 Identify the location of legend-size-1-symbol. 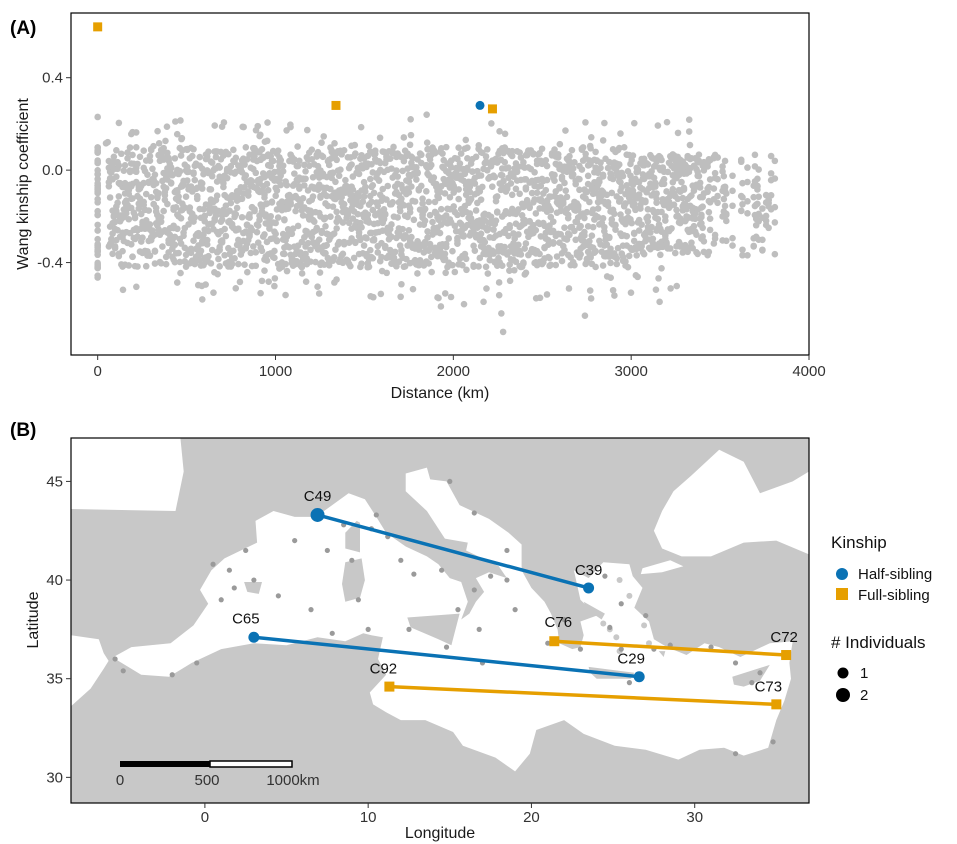
(843, 673).